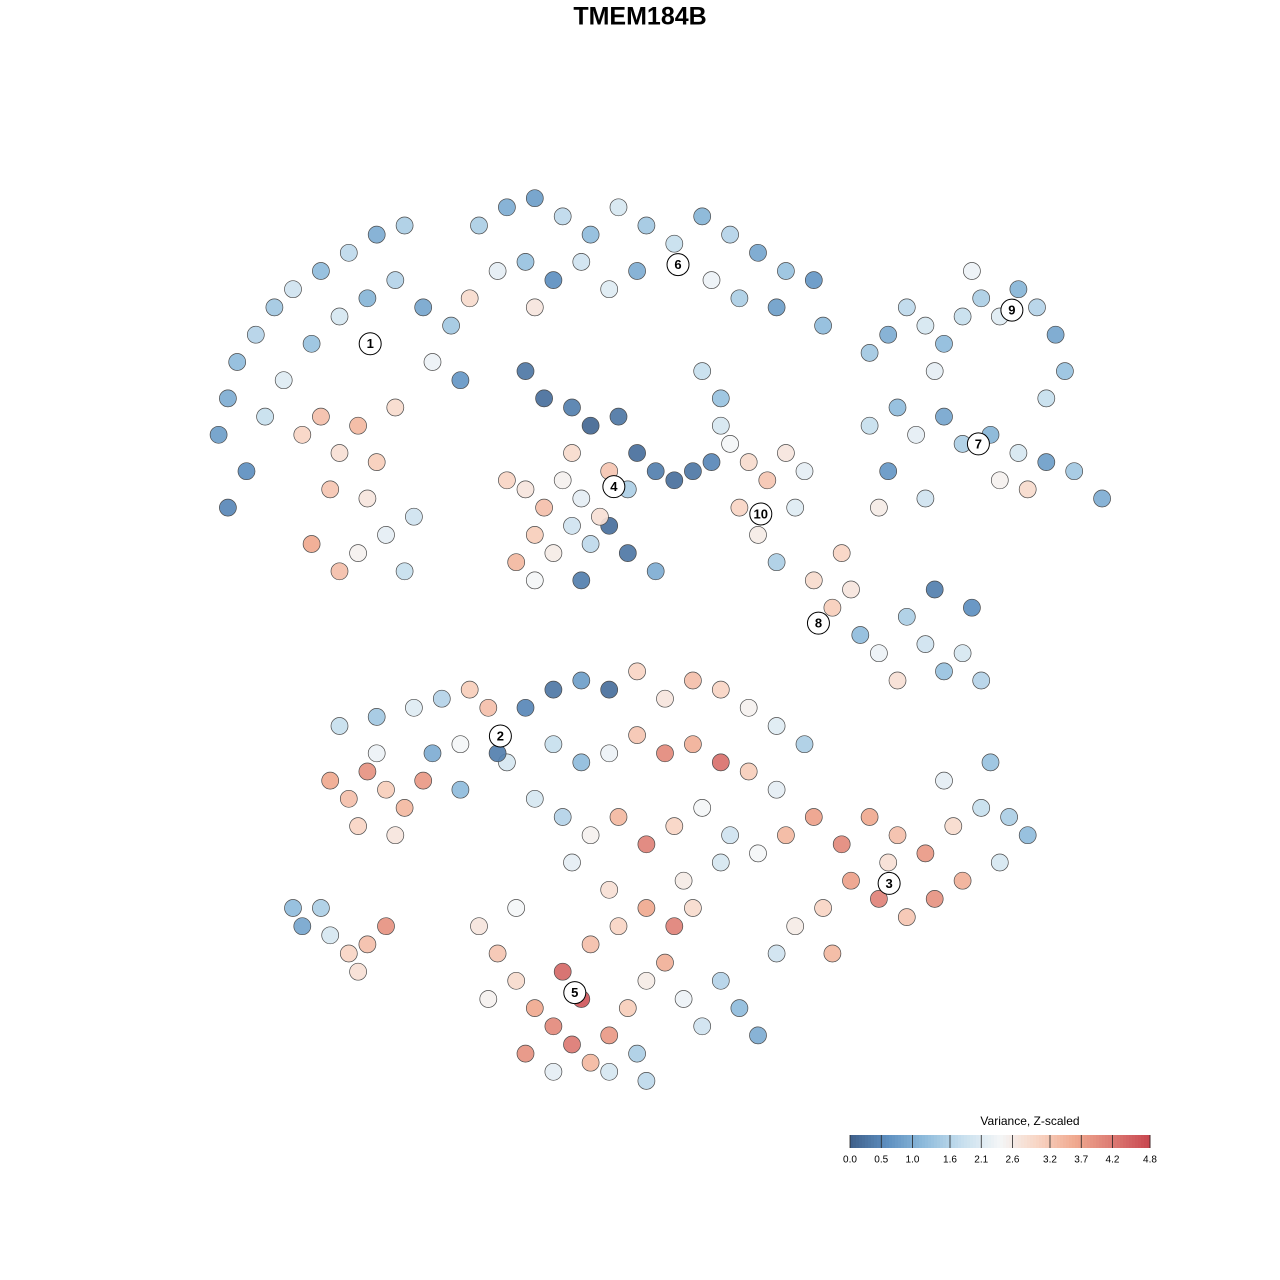 Image resolution: width=1280 pixels, height=1280 pixels. What do you see at coordinates (1113, 1160) in the screenshot?
I see `colorbar-tick-label: 4.2` at bounding box center [1113, 1160].